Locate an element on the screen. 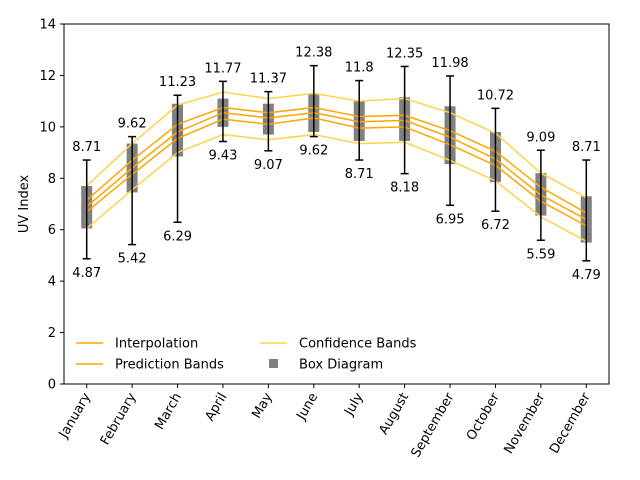 The height and width of the screenshot is (480, 640). max-label: 9.09 is located at coordinates (540, 137).